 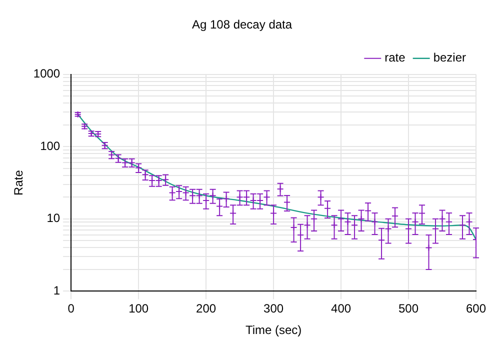 I want to click on y-axis-title: Rate, so click(x=19, y=183).